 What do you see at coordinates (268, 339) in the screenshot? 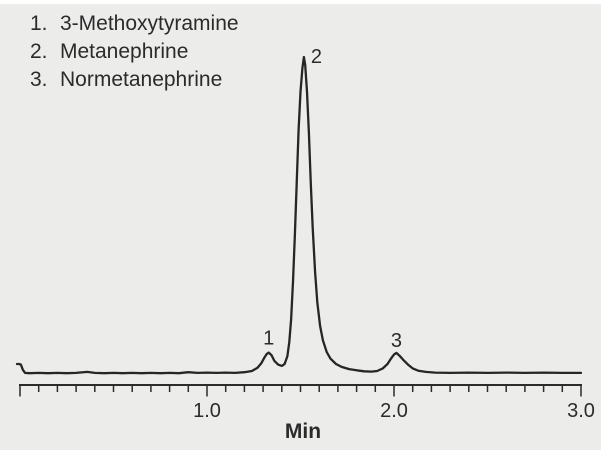
I see `peak-label-1: 1` at bounding box center [268, 339].